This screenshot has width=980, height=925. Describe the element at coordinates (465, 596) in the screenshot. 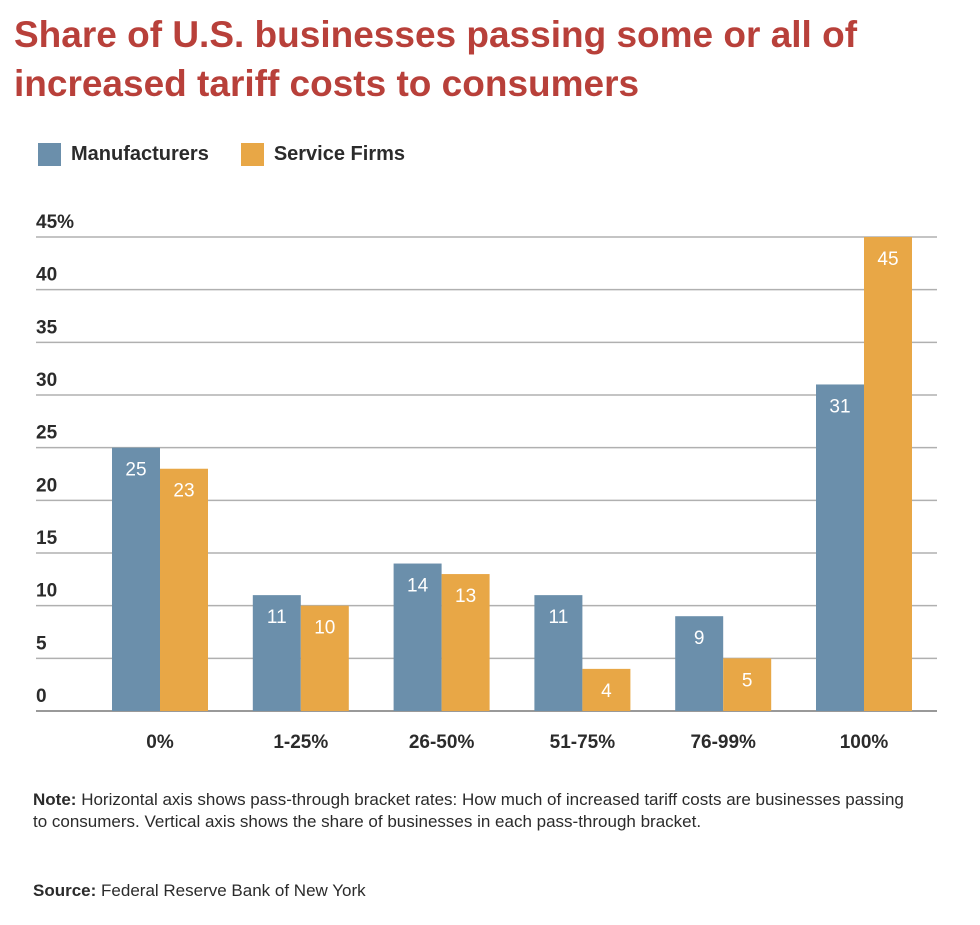

I see `data-label: 13` at that location.